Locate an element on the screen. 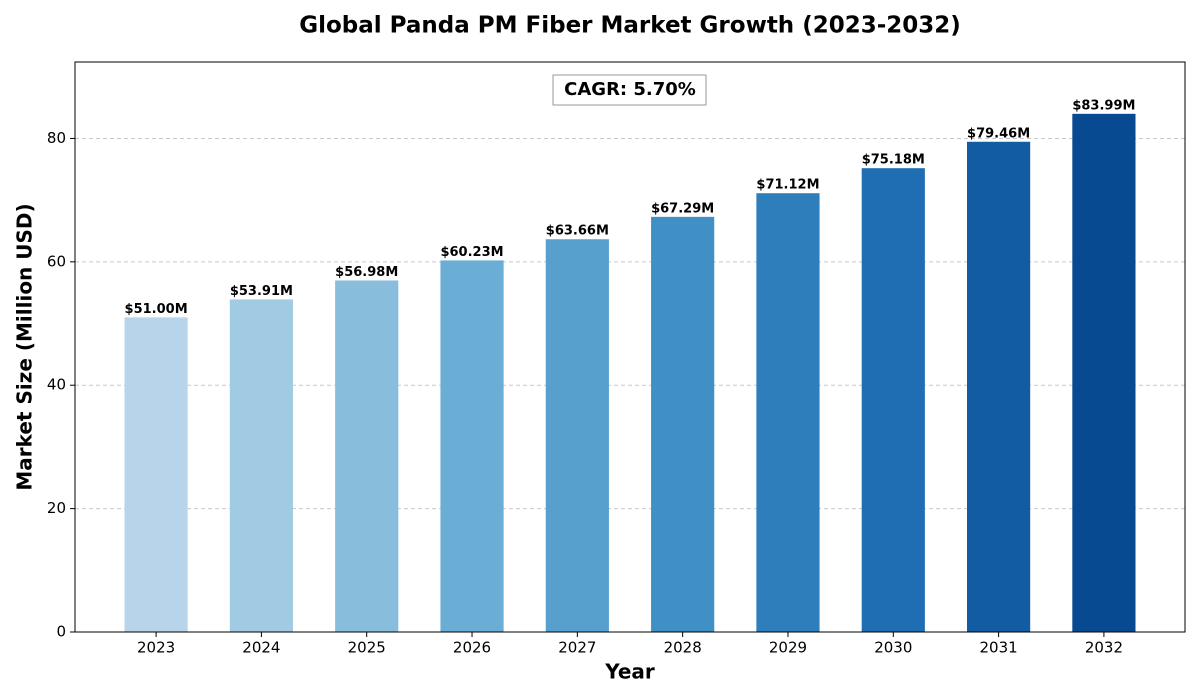 This screenshot has height=700, width=1200. y-tick-label: 80 is located at coordinates (56, 138).